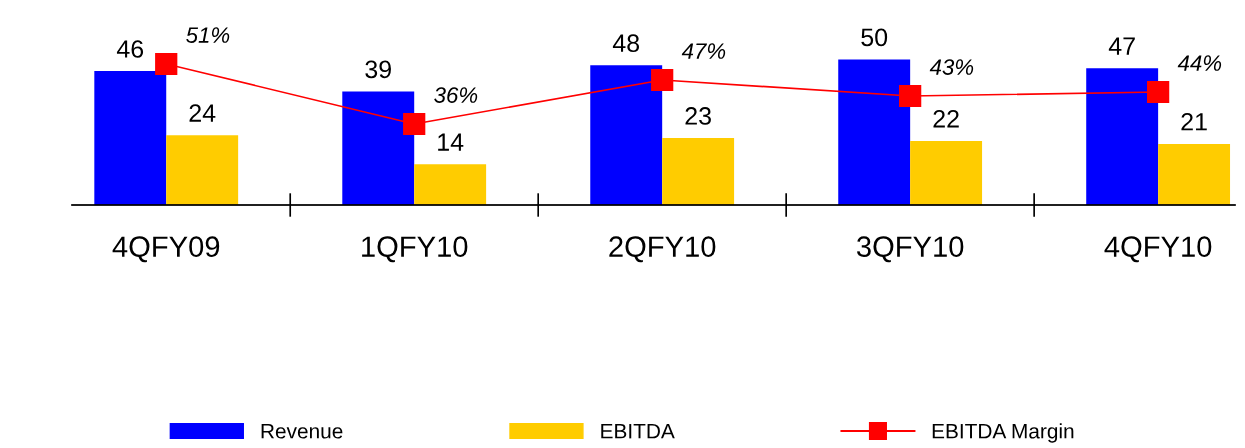  Describe the element at coordinates (662, 249) in the screenshot. I see `x-tick-label: 2QFY10` at that location.